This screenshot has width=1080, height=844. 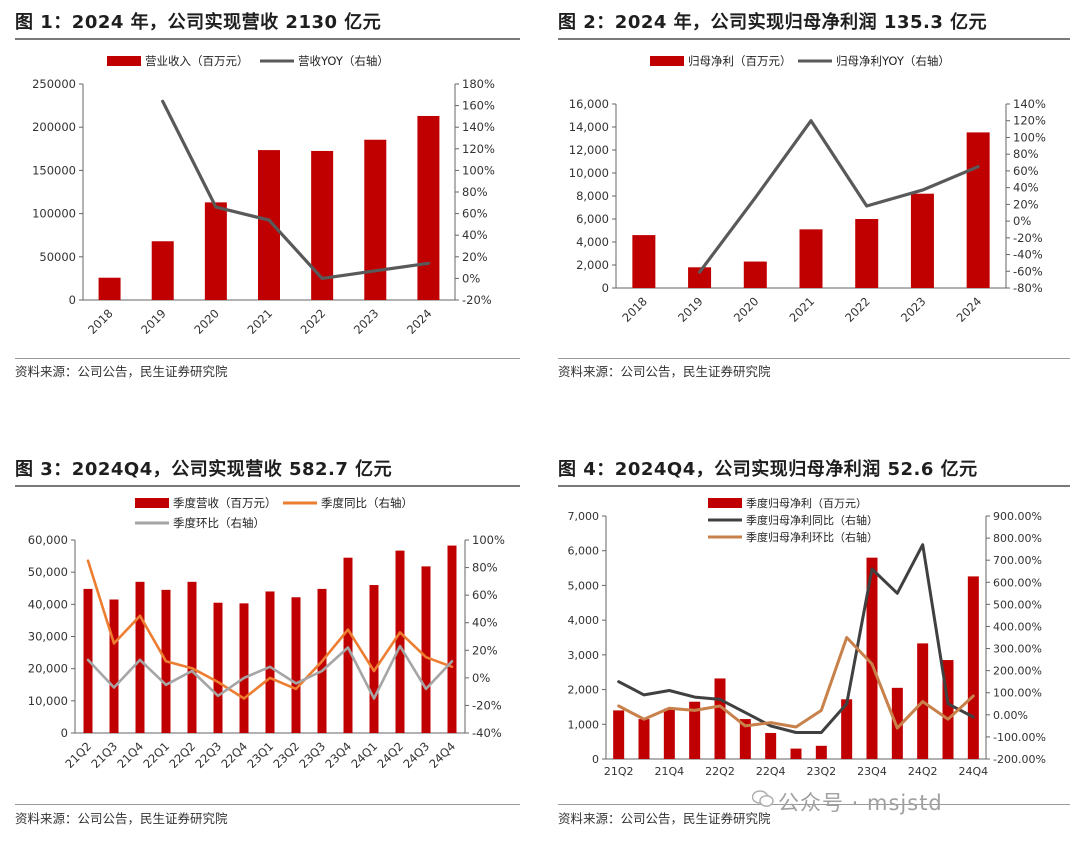 I want to click on right-tick-label: 500.00%, so click(x=1017, y=604).